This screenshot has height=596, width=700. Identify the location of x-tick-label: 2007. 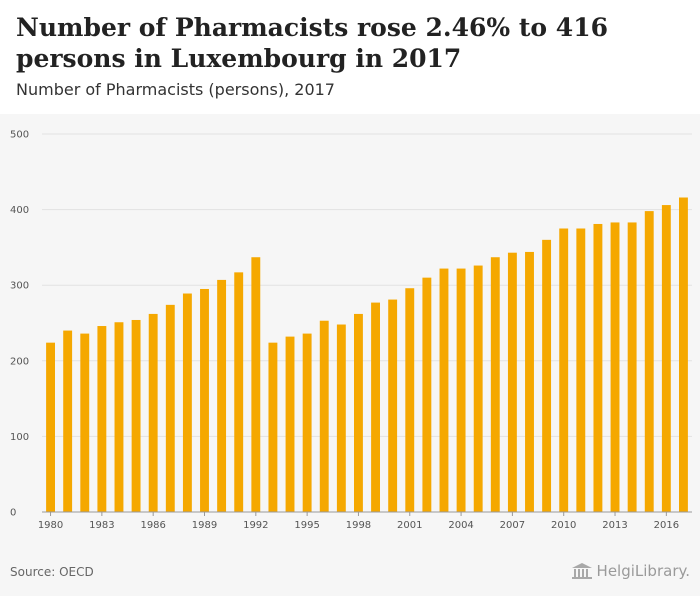
(512, 525).